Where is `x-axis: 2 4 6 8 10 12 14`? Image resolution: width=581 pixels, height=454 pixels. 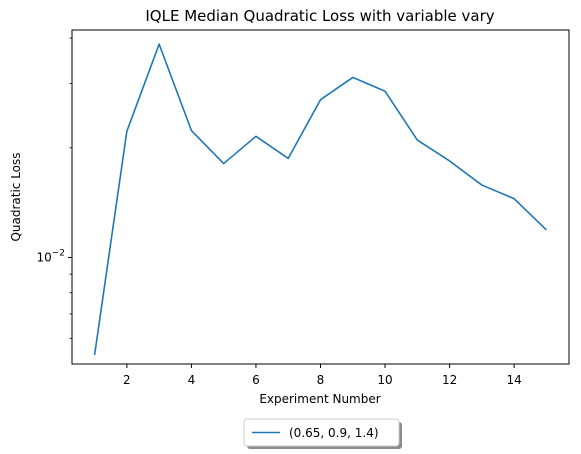 x-axis: 2 4 6 8 10 12 14 is located at coordinates (322, 375).